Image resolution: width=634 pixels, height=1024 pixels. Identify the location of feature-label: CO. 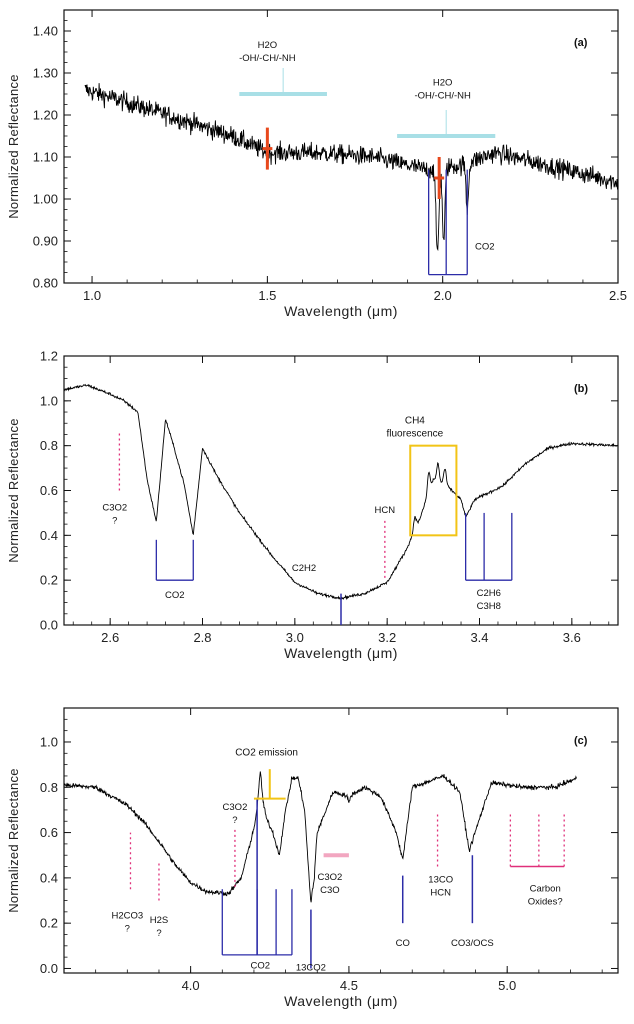
(403, 943).